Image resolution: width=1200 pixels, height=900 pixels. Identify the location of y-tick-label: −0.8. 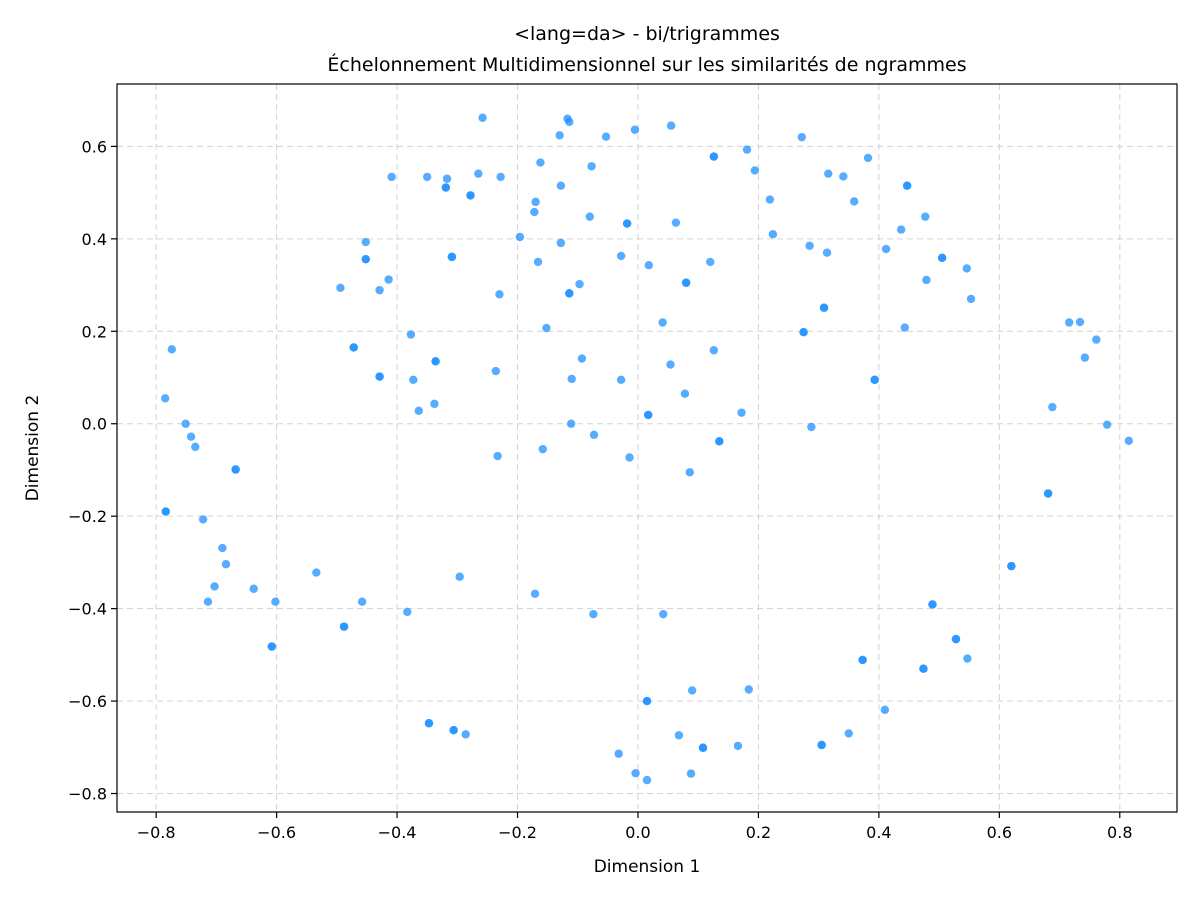
(87, 794).